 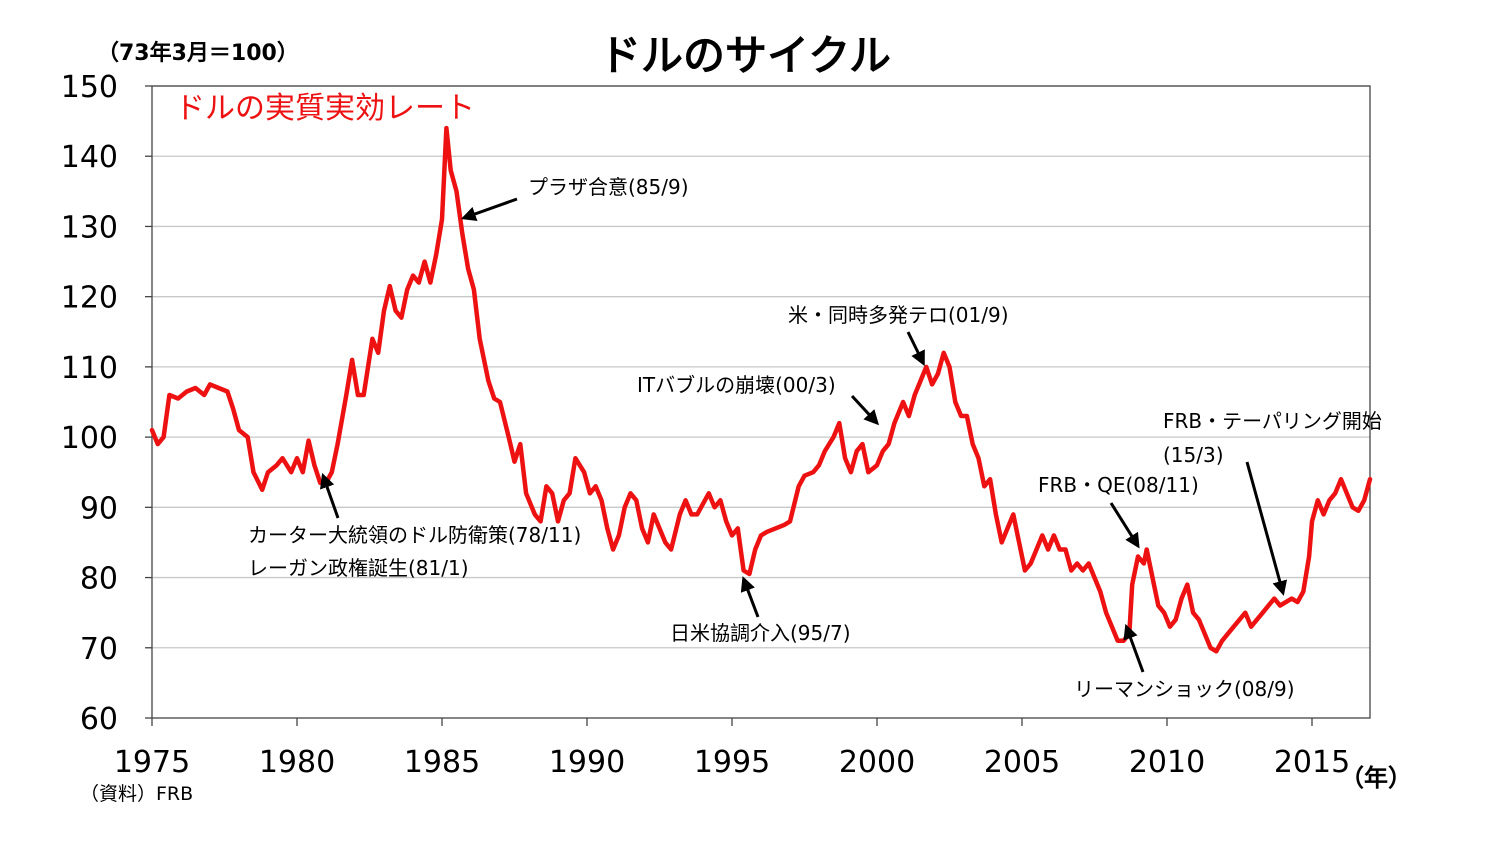 I want to click on x-tick-label-1980: 1980, so click(x=297, y=762).